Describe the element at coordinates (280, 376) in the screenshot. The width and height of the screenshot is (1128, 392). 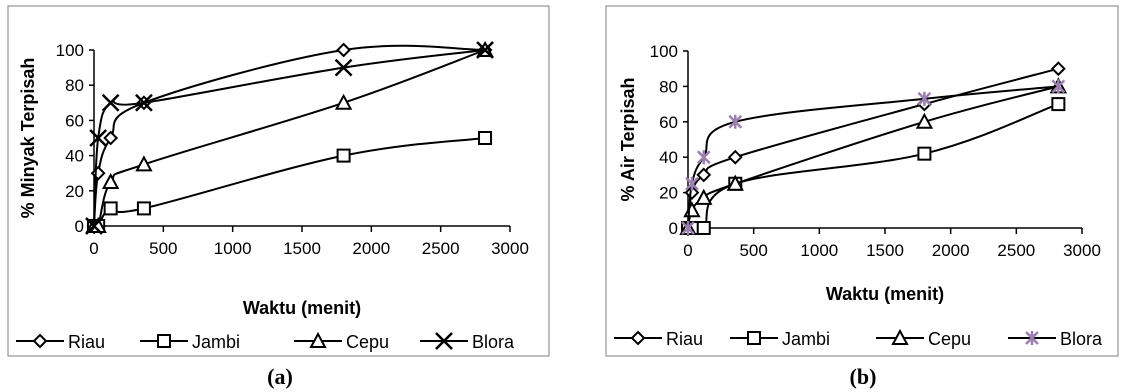
I see `panel-caption: (a)` at that location.